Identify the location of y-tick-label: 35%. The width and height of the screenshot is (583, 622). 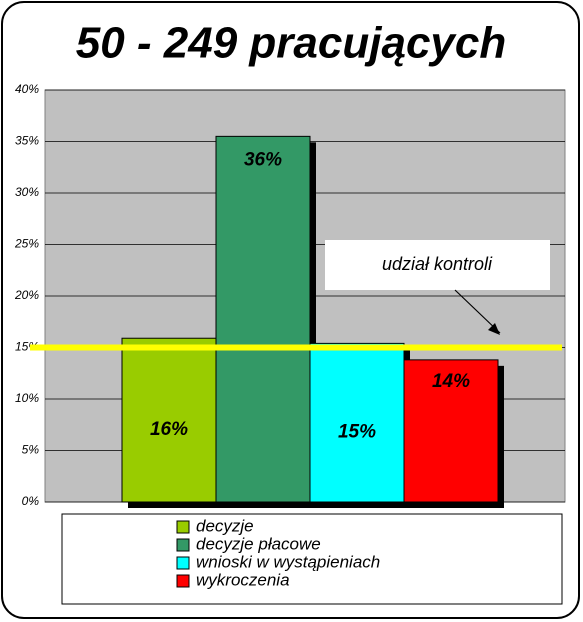
(27, 141).